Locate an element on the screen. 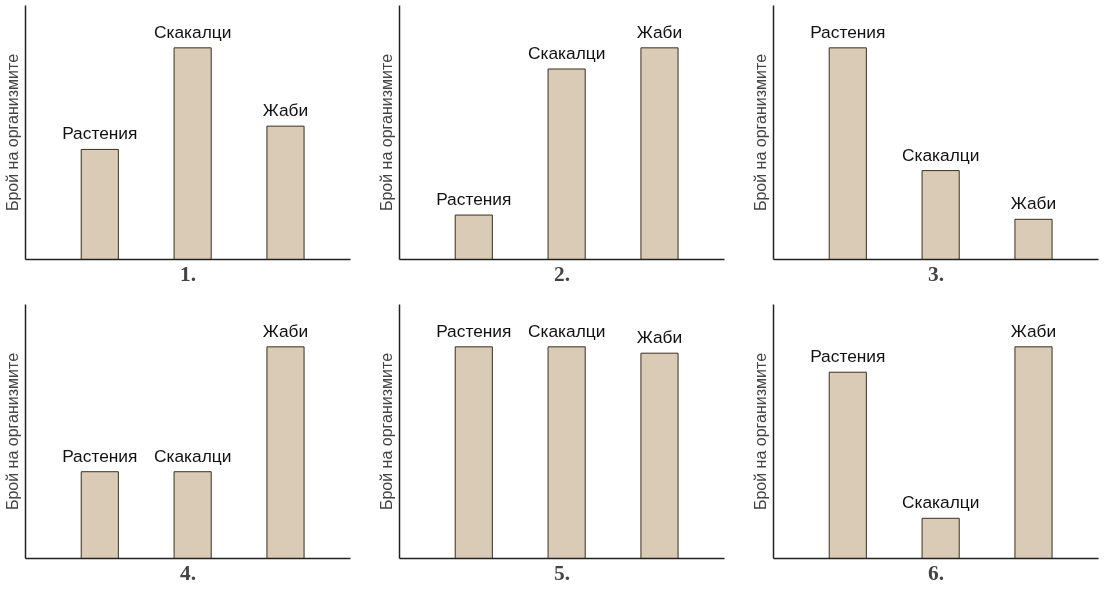  text: 1. is located at coordinates (188, 273).